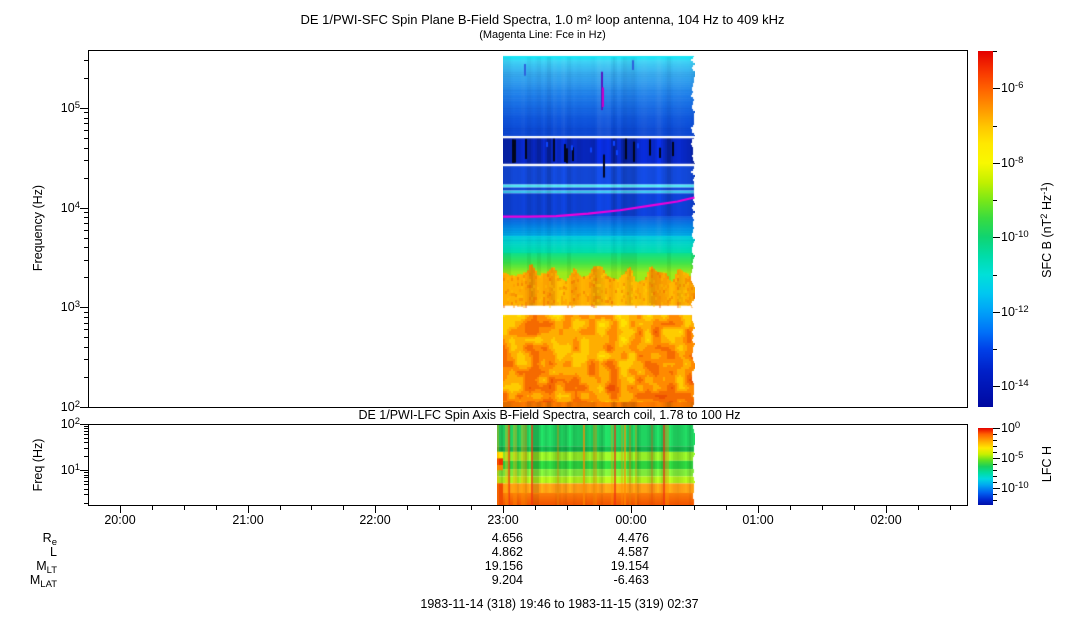 The height and width of the screenshot is (620, 1083). I want to click on lfc-colorbar-tick-label: 10⁻⁵, so click(1012, 457).